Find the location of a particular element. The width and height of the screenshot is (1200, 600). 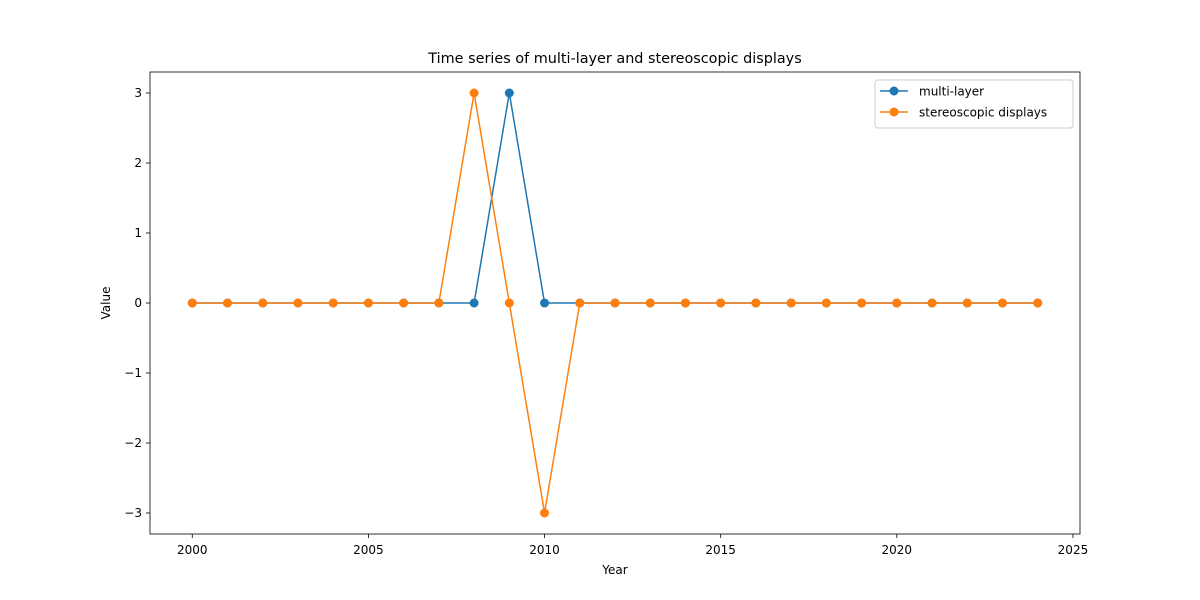

legend: multi-layer stereoscopic displays is located at coordinates (974, 104).